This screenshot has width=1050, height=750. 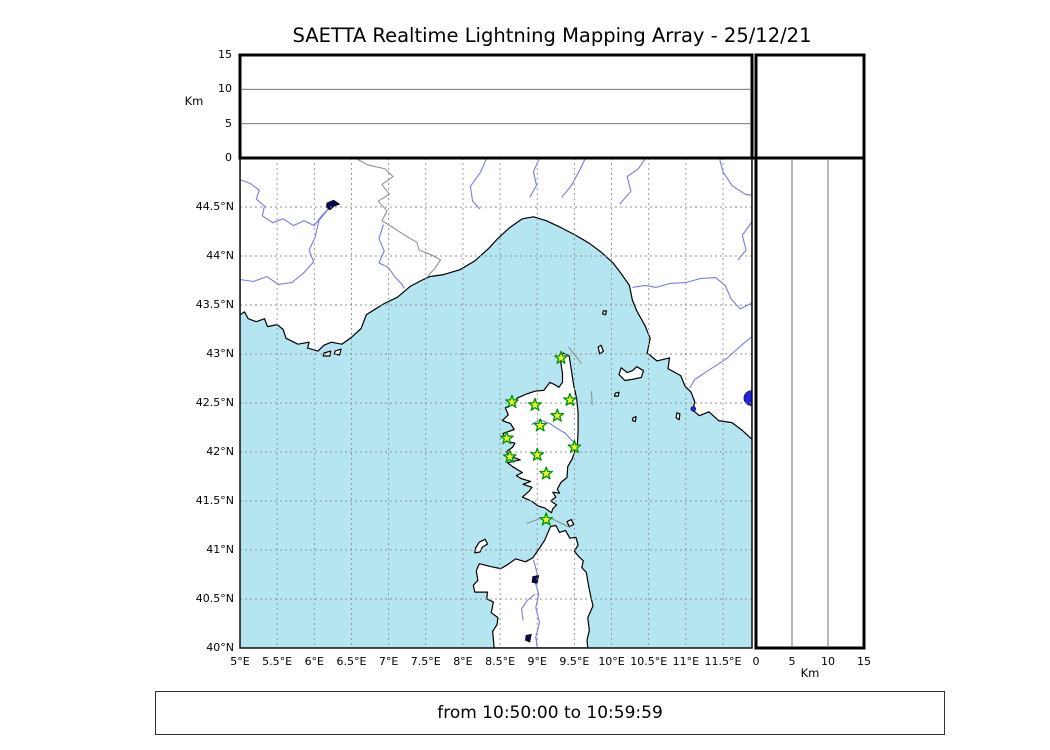 I want to click on lat-tick-label: 40.5°N, so click(x=214, y=598).